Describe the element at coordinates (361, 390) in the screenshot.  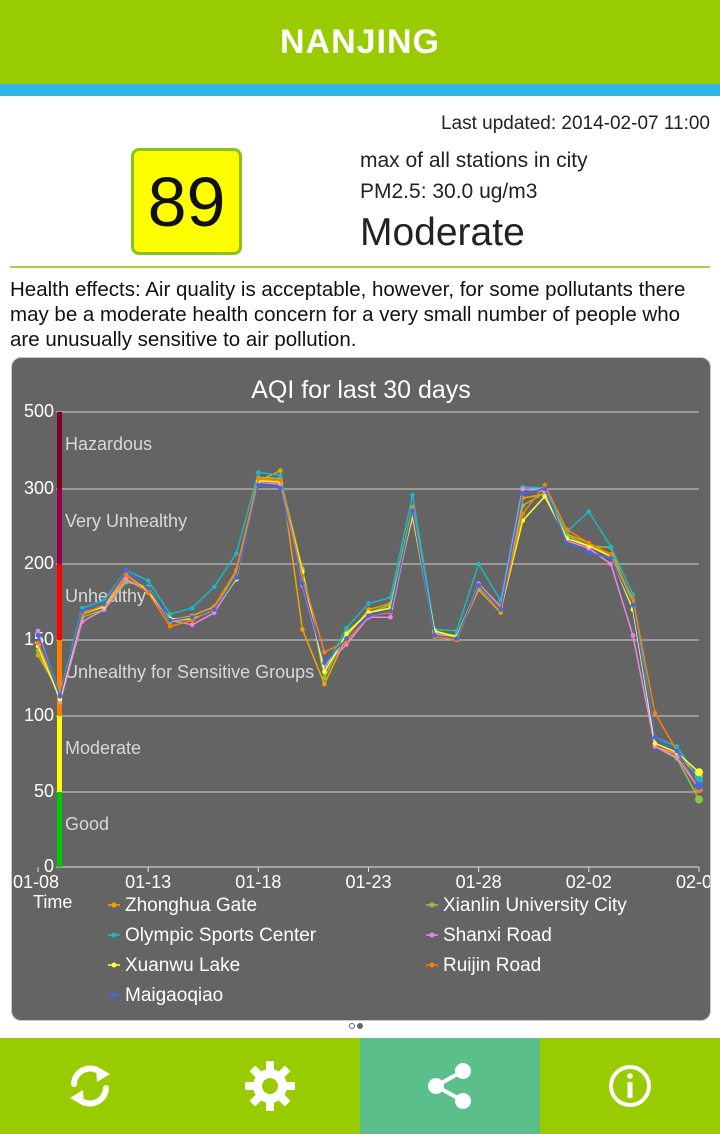
I see `chart-title: AQI for last 30 days` at that location.